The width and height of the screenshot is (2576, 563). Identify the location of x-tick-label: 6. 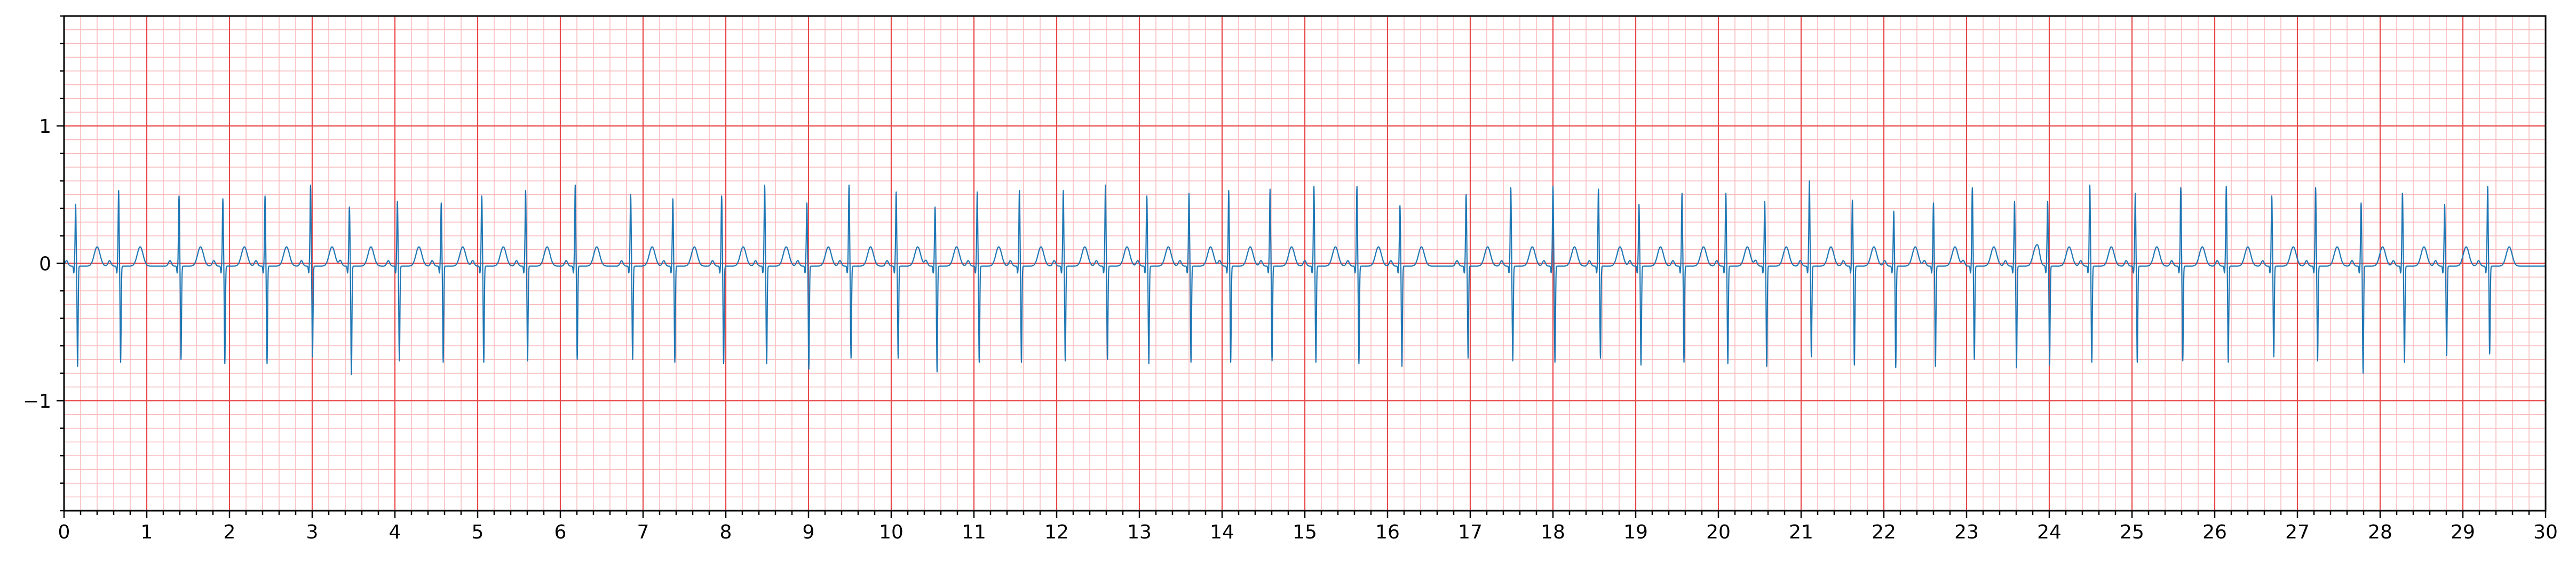
(561, 532).